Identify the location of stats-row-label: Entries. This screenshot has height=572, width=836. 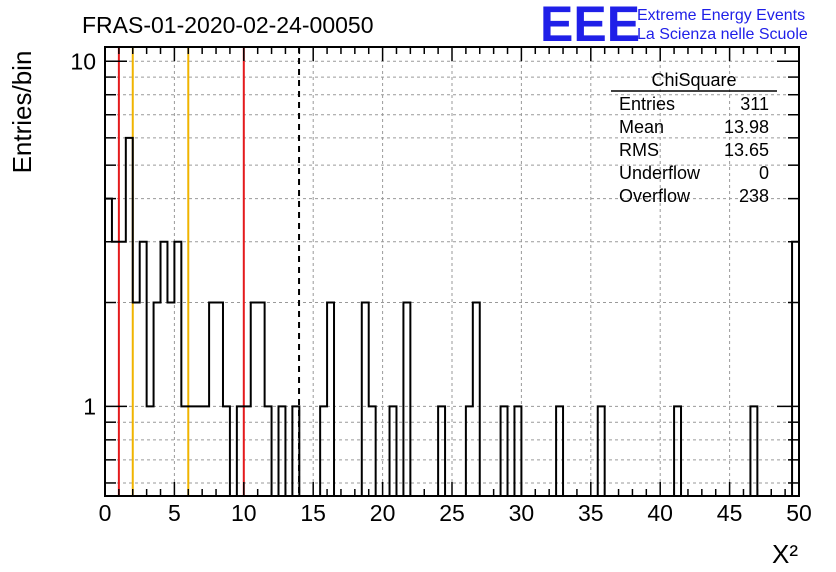
(647, 104).